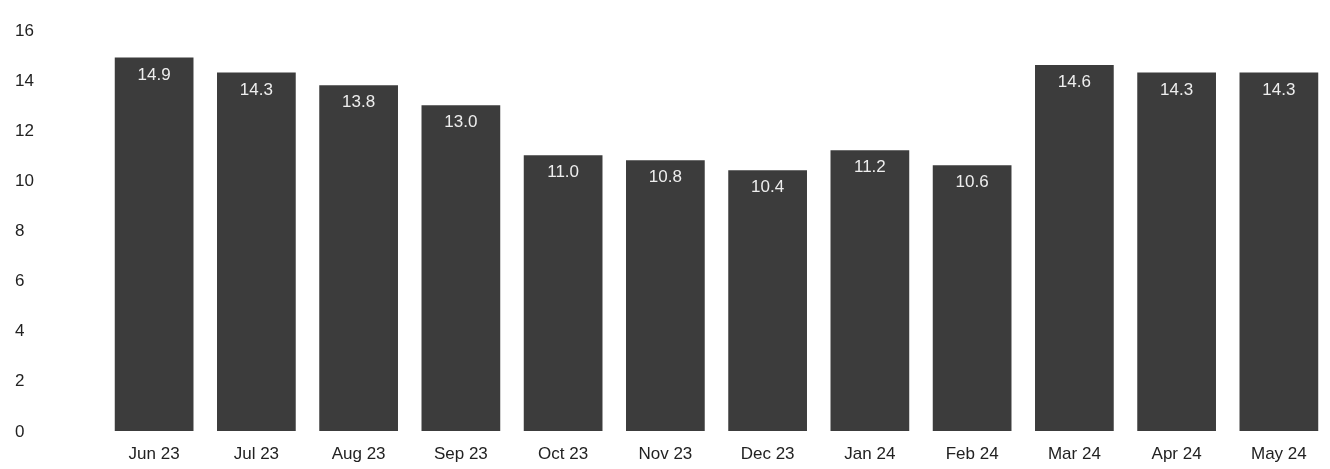 This screenshot has height=469, width=1330. Describe the element at coordinates (768, 187) in the screenshot. I see `data-label: 10.4` at that location.